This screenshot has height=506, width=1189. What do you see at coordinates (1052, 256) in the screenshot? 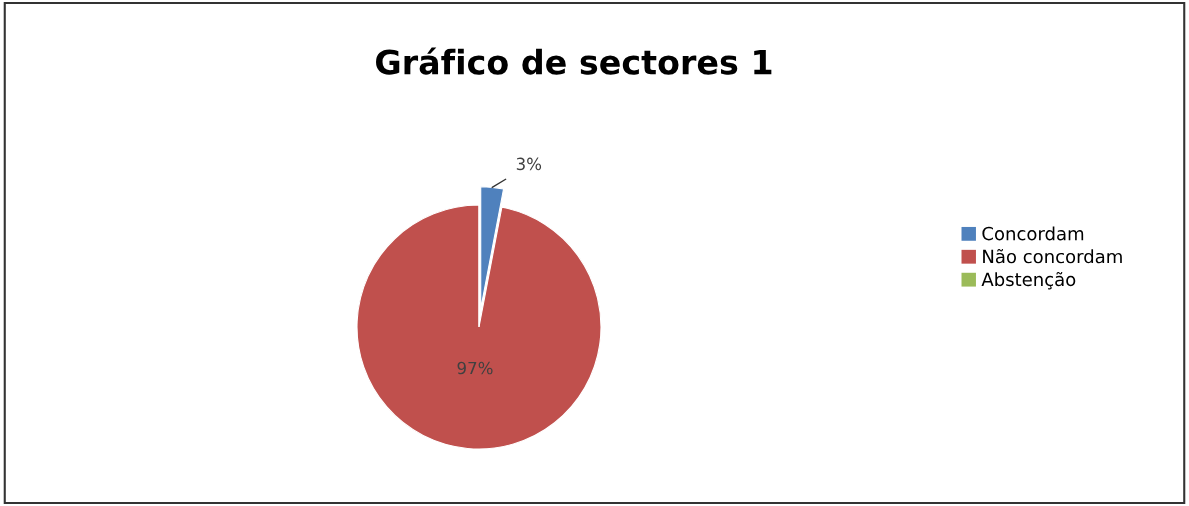
I see `legend-label: Não concordam` at bounding box center [1052, 256].